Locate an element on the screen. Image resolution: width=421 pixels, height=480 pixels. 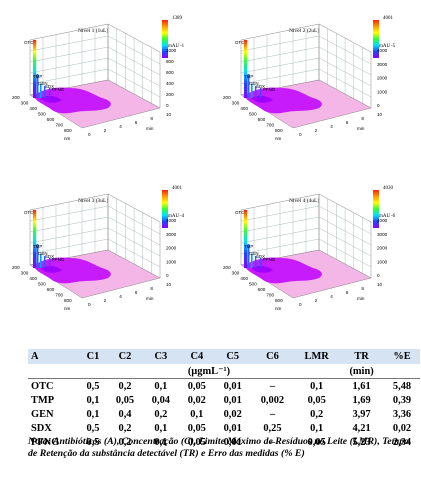
col-header: C1 is located at coordinates (93, 356).